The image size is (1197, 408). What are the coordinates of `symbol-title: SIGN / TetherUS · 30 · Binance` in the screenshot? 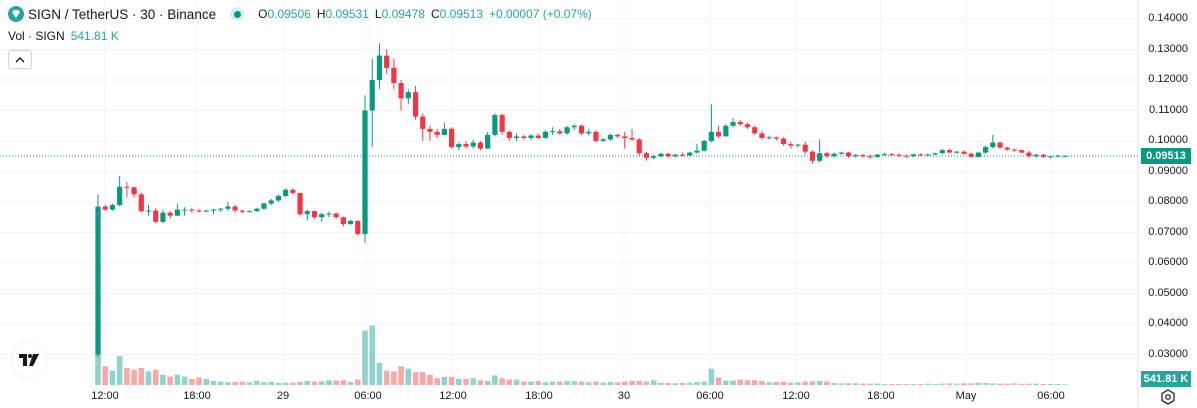 It's located at (122, 14).